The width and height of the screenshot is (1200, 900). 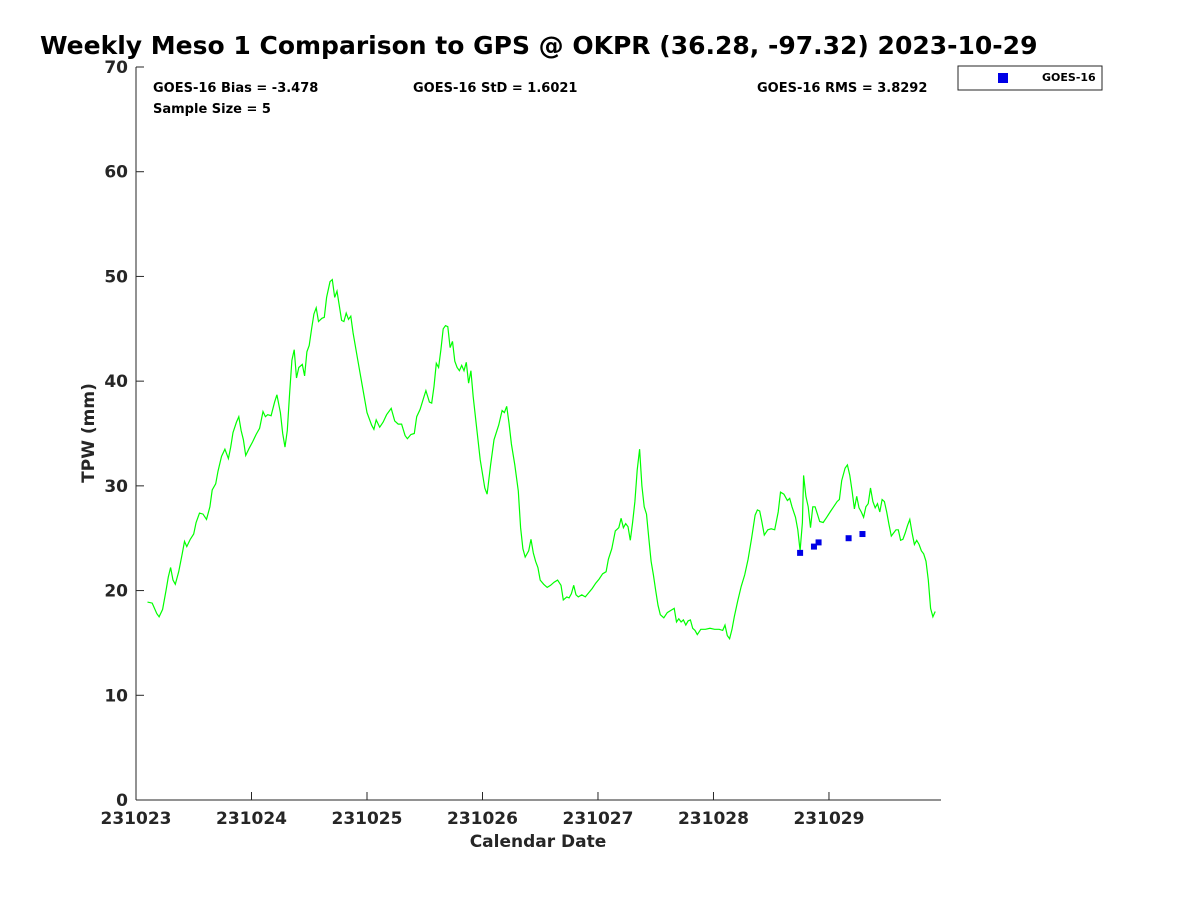 I want to click on x-axis-label: Calendar Date, so click(x=538, y=842).